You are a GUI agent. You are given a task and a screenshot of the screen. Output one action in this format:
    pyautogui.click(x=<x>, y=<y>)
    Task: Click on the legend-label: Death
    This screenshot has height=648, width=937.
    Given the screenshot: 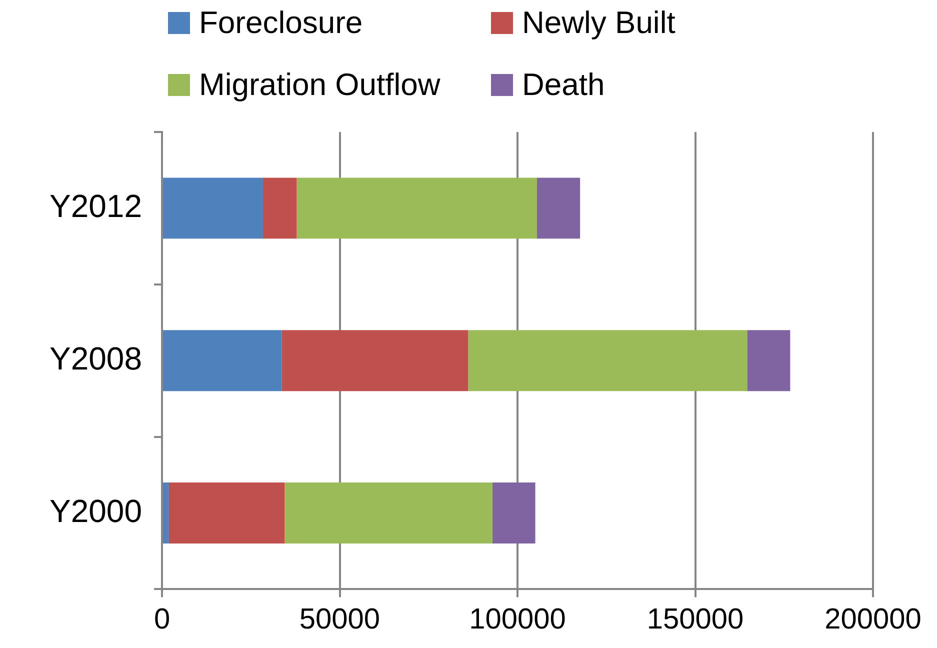 What is the action you would take?
    pyautogui.click(x=563, y=85)
    